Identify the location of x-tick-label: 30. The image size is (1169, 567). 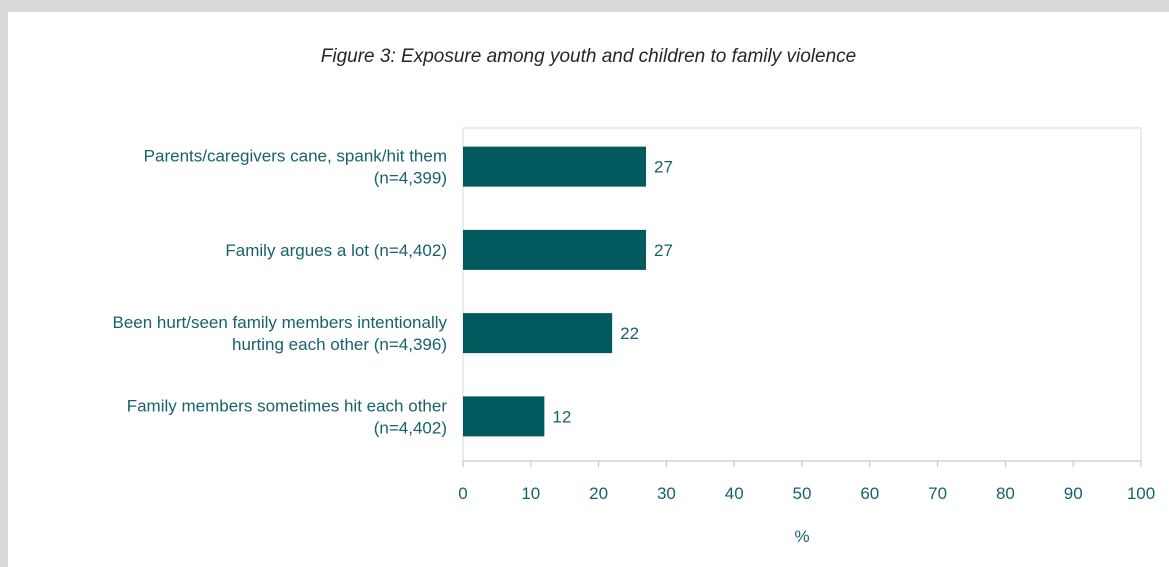
(666, 493).